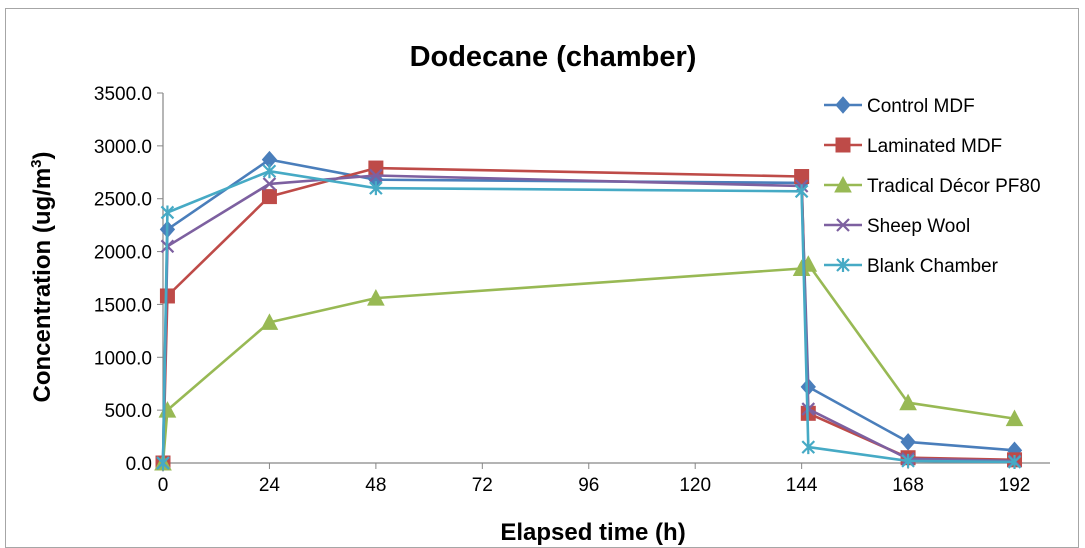 The width and height of the screenshot is (1085, 548). I want to click on legend-item: Laminated MDF, so click(913, 146).